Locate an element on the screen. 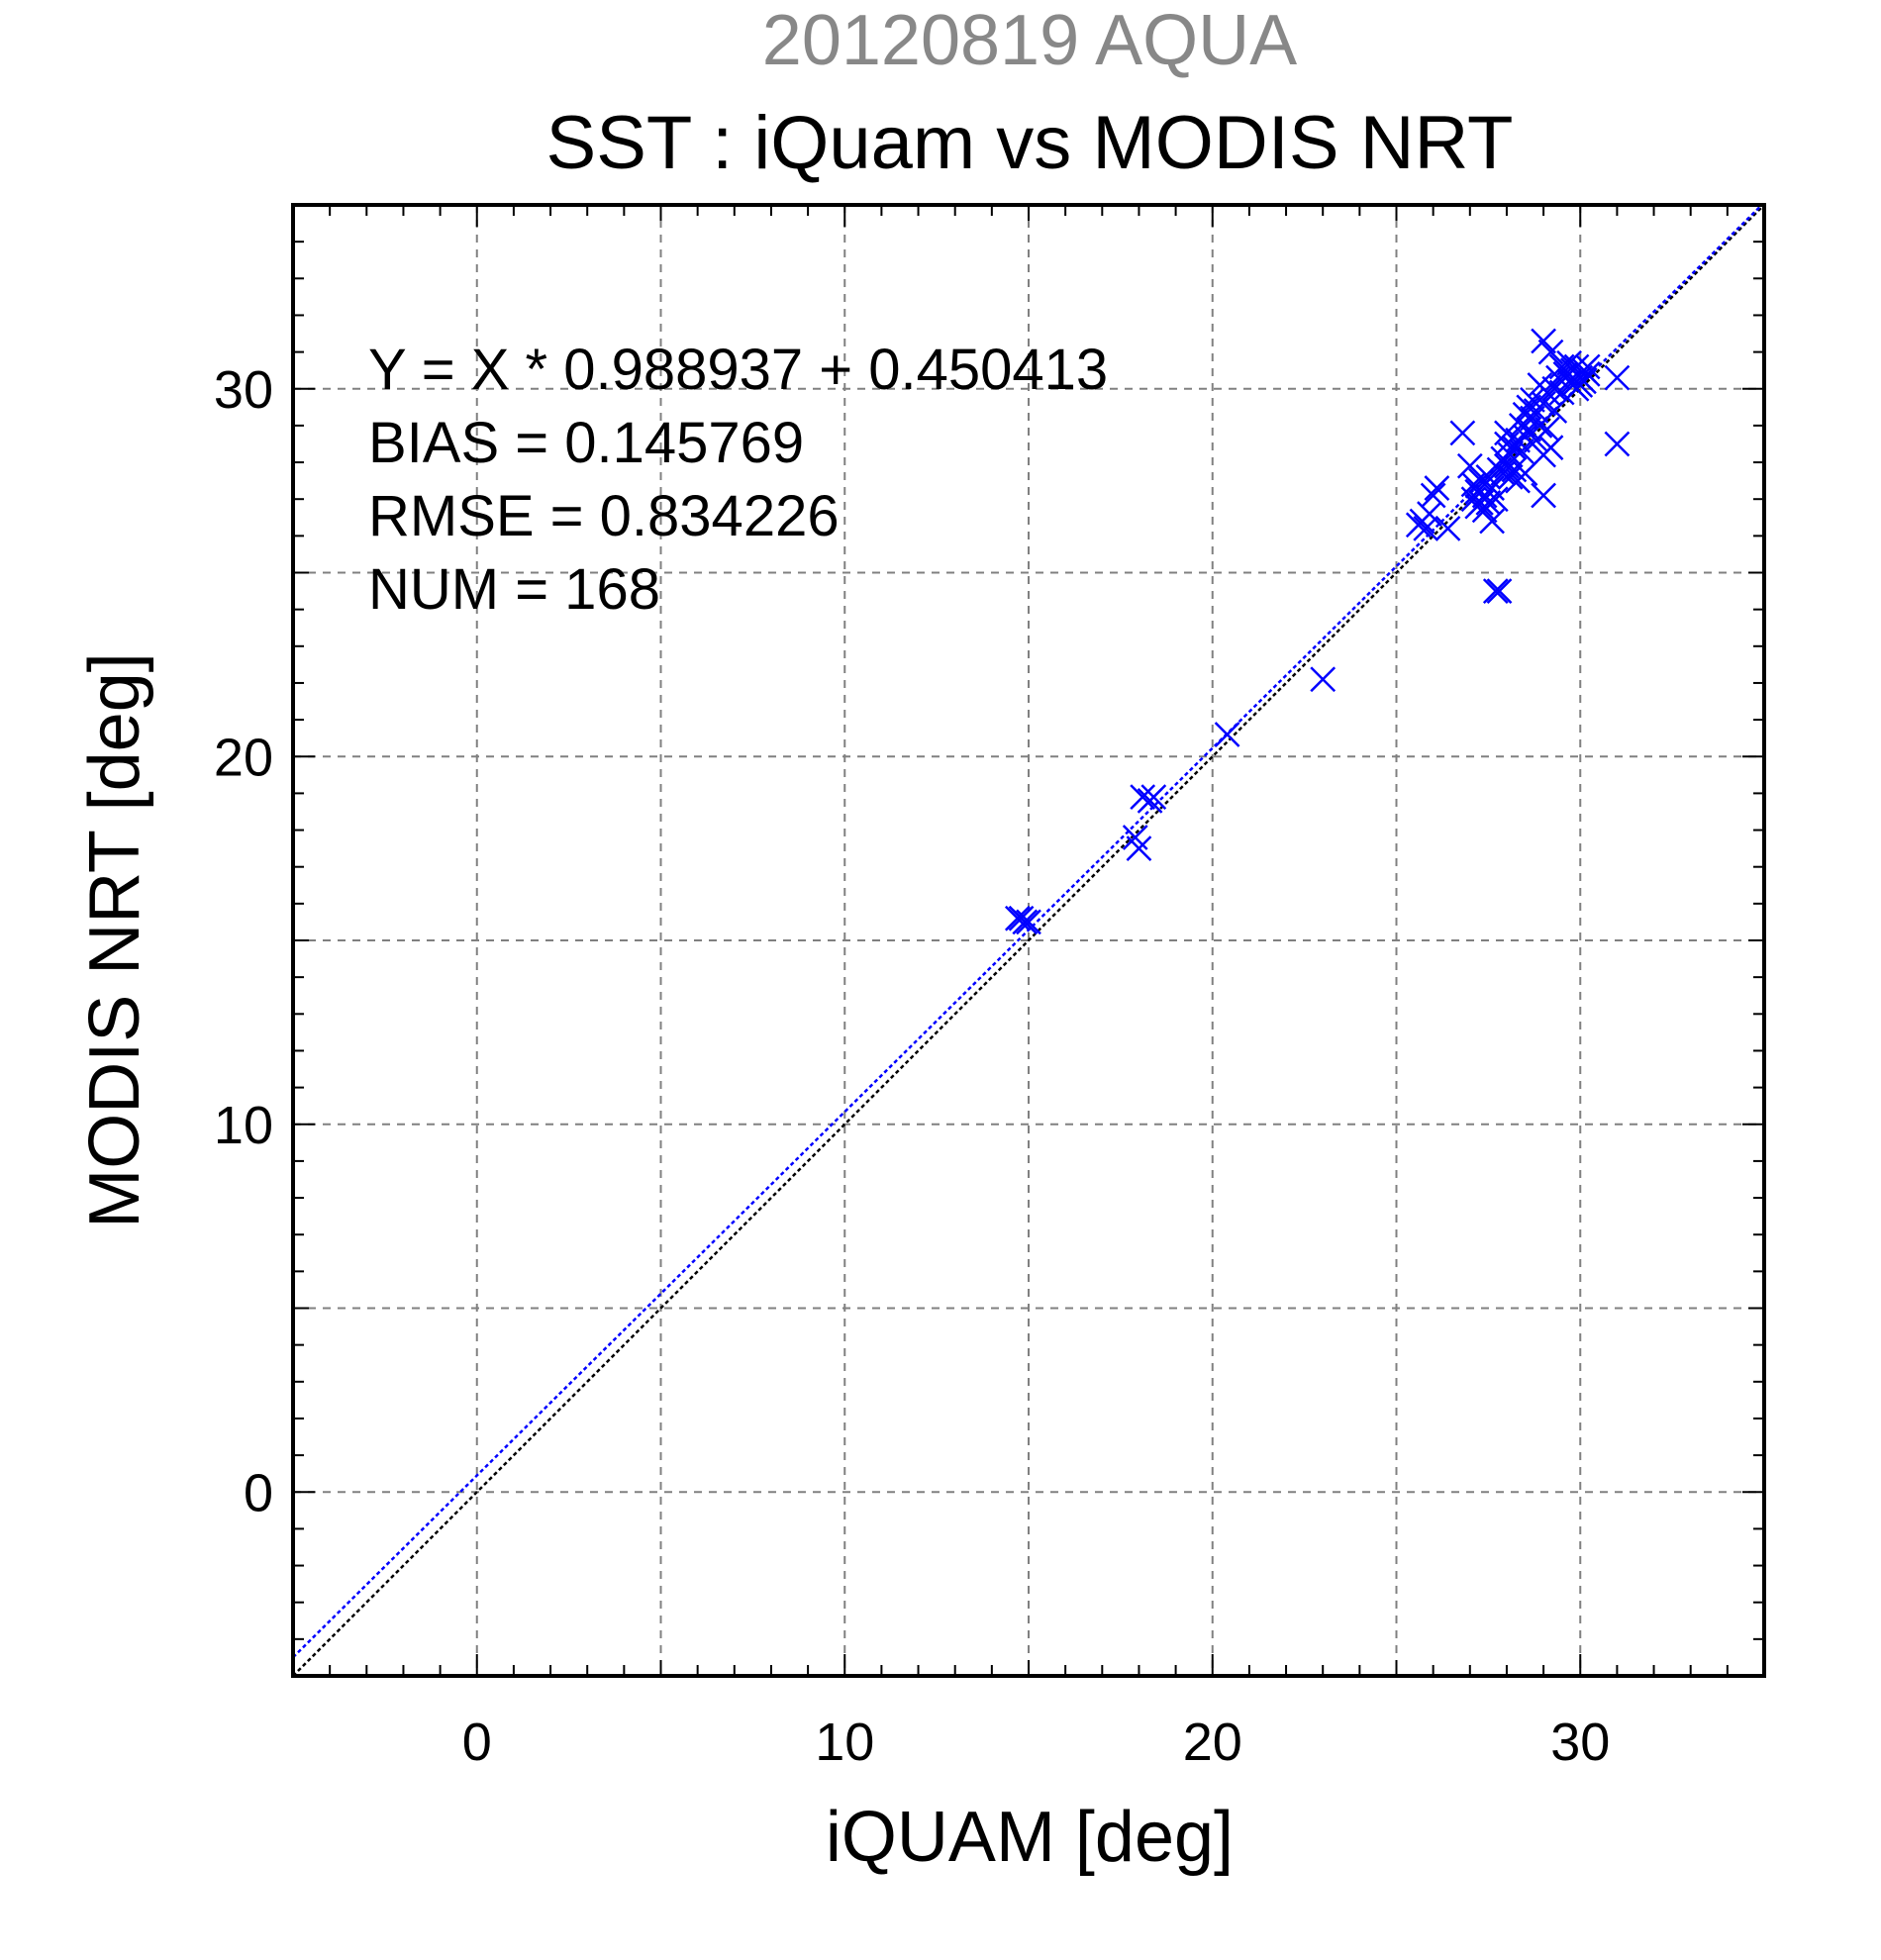 The width and height of the screenshot is (1881, 1960). x-tick-label: 30 is located at coordinates (1580, 1742).